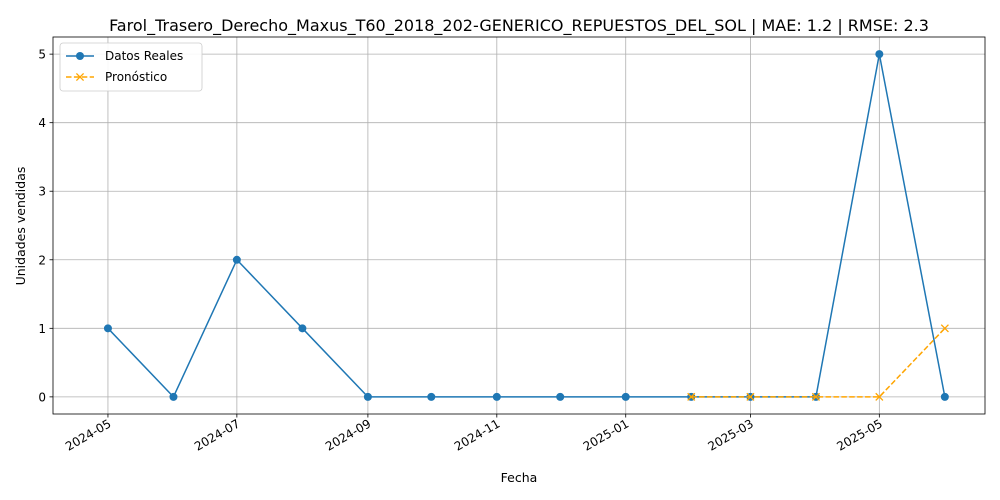  What do you see at coordinates (42, 260) in the screenshot?
I see `y-tick-label: 2` at bounding box center [42, 260].